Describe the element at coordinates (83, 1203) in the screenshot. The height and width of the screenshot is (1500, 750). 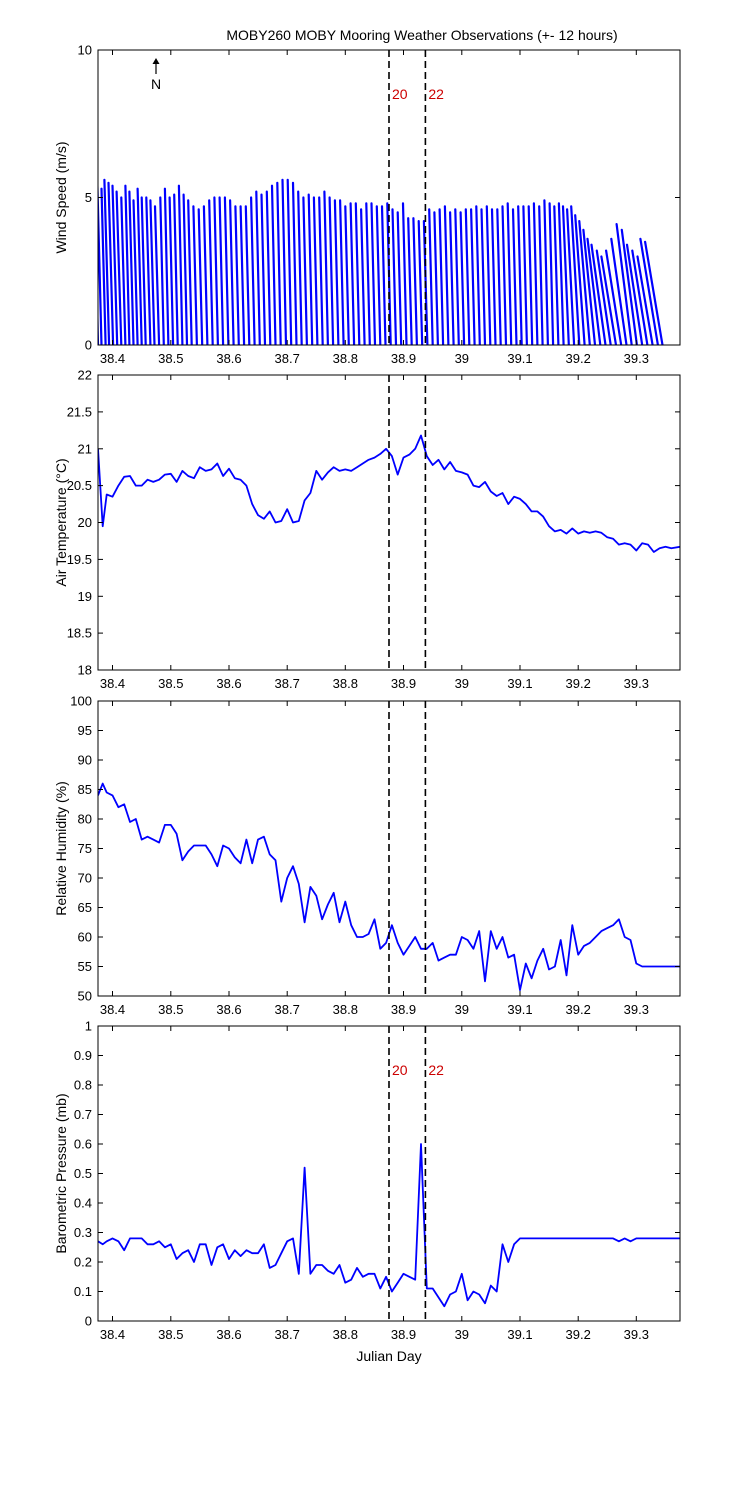
I see `y-tick-label: 0.4` at that location.